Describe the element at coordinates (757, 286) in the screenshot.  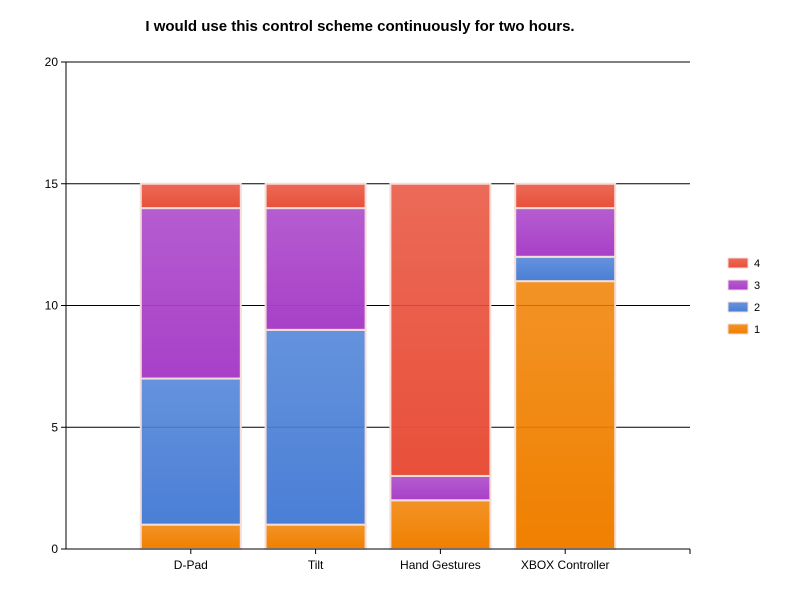
I see `legend-label: 3` at that location.